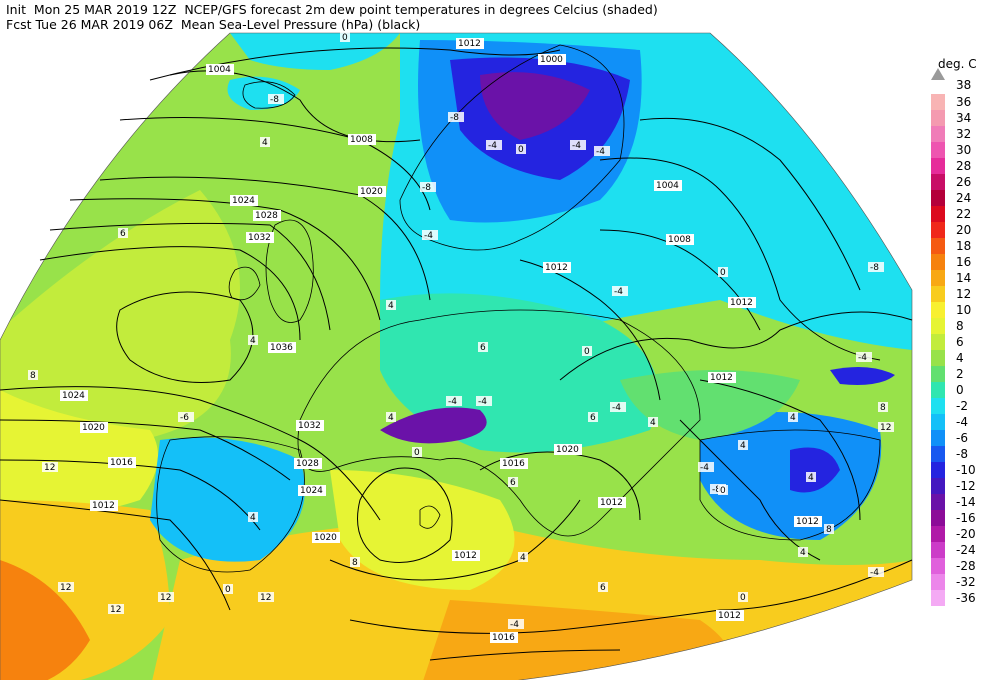 The width and height of the screenshot is (1000, 680). I want to click on isobar-label: 1036, so click(281, 348).